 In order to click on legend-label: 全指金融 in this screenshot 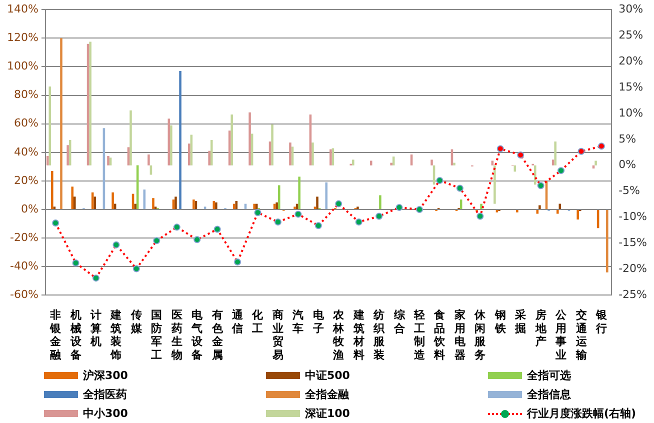, I will do `click(327, 394)`.